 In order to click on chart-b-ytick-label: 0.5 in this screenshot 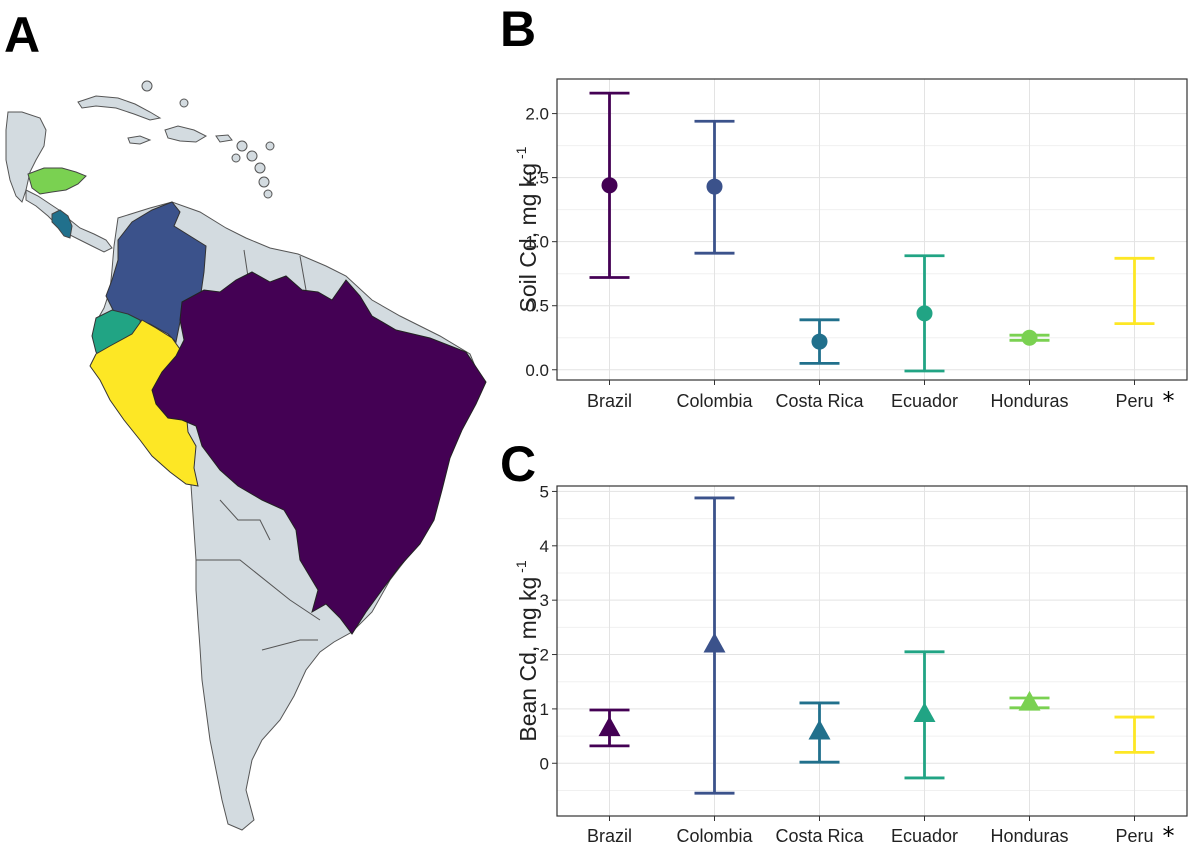, I will do `click(537, 306)`.